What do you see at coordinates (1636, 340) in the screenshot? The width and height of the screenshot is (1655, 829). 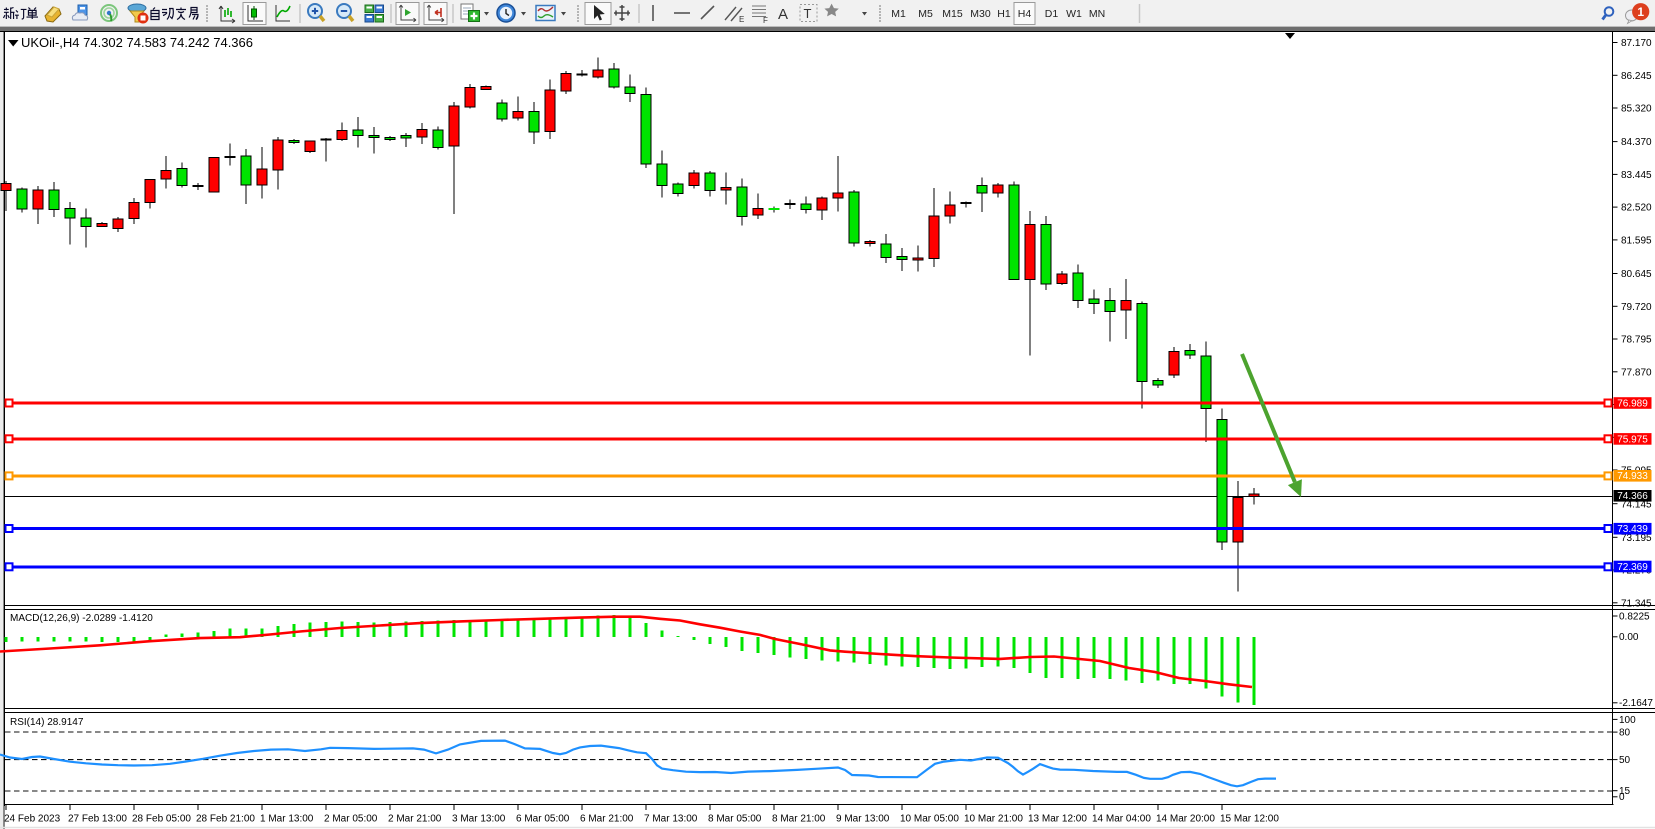 I see `svg-text: 78.795` at bounding box center [1636, 340].